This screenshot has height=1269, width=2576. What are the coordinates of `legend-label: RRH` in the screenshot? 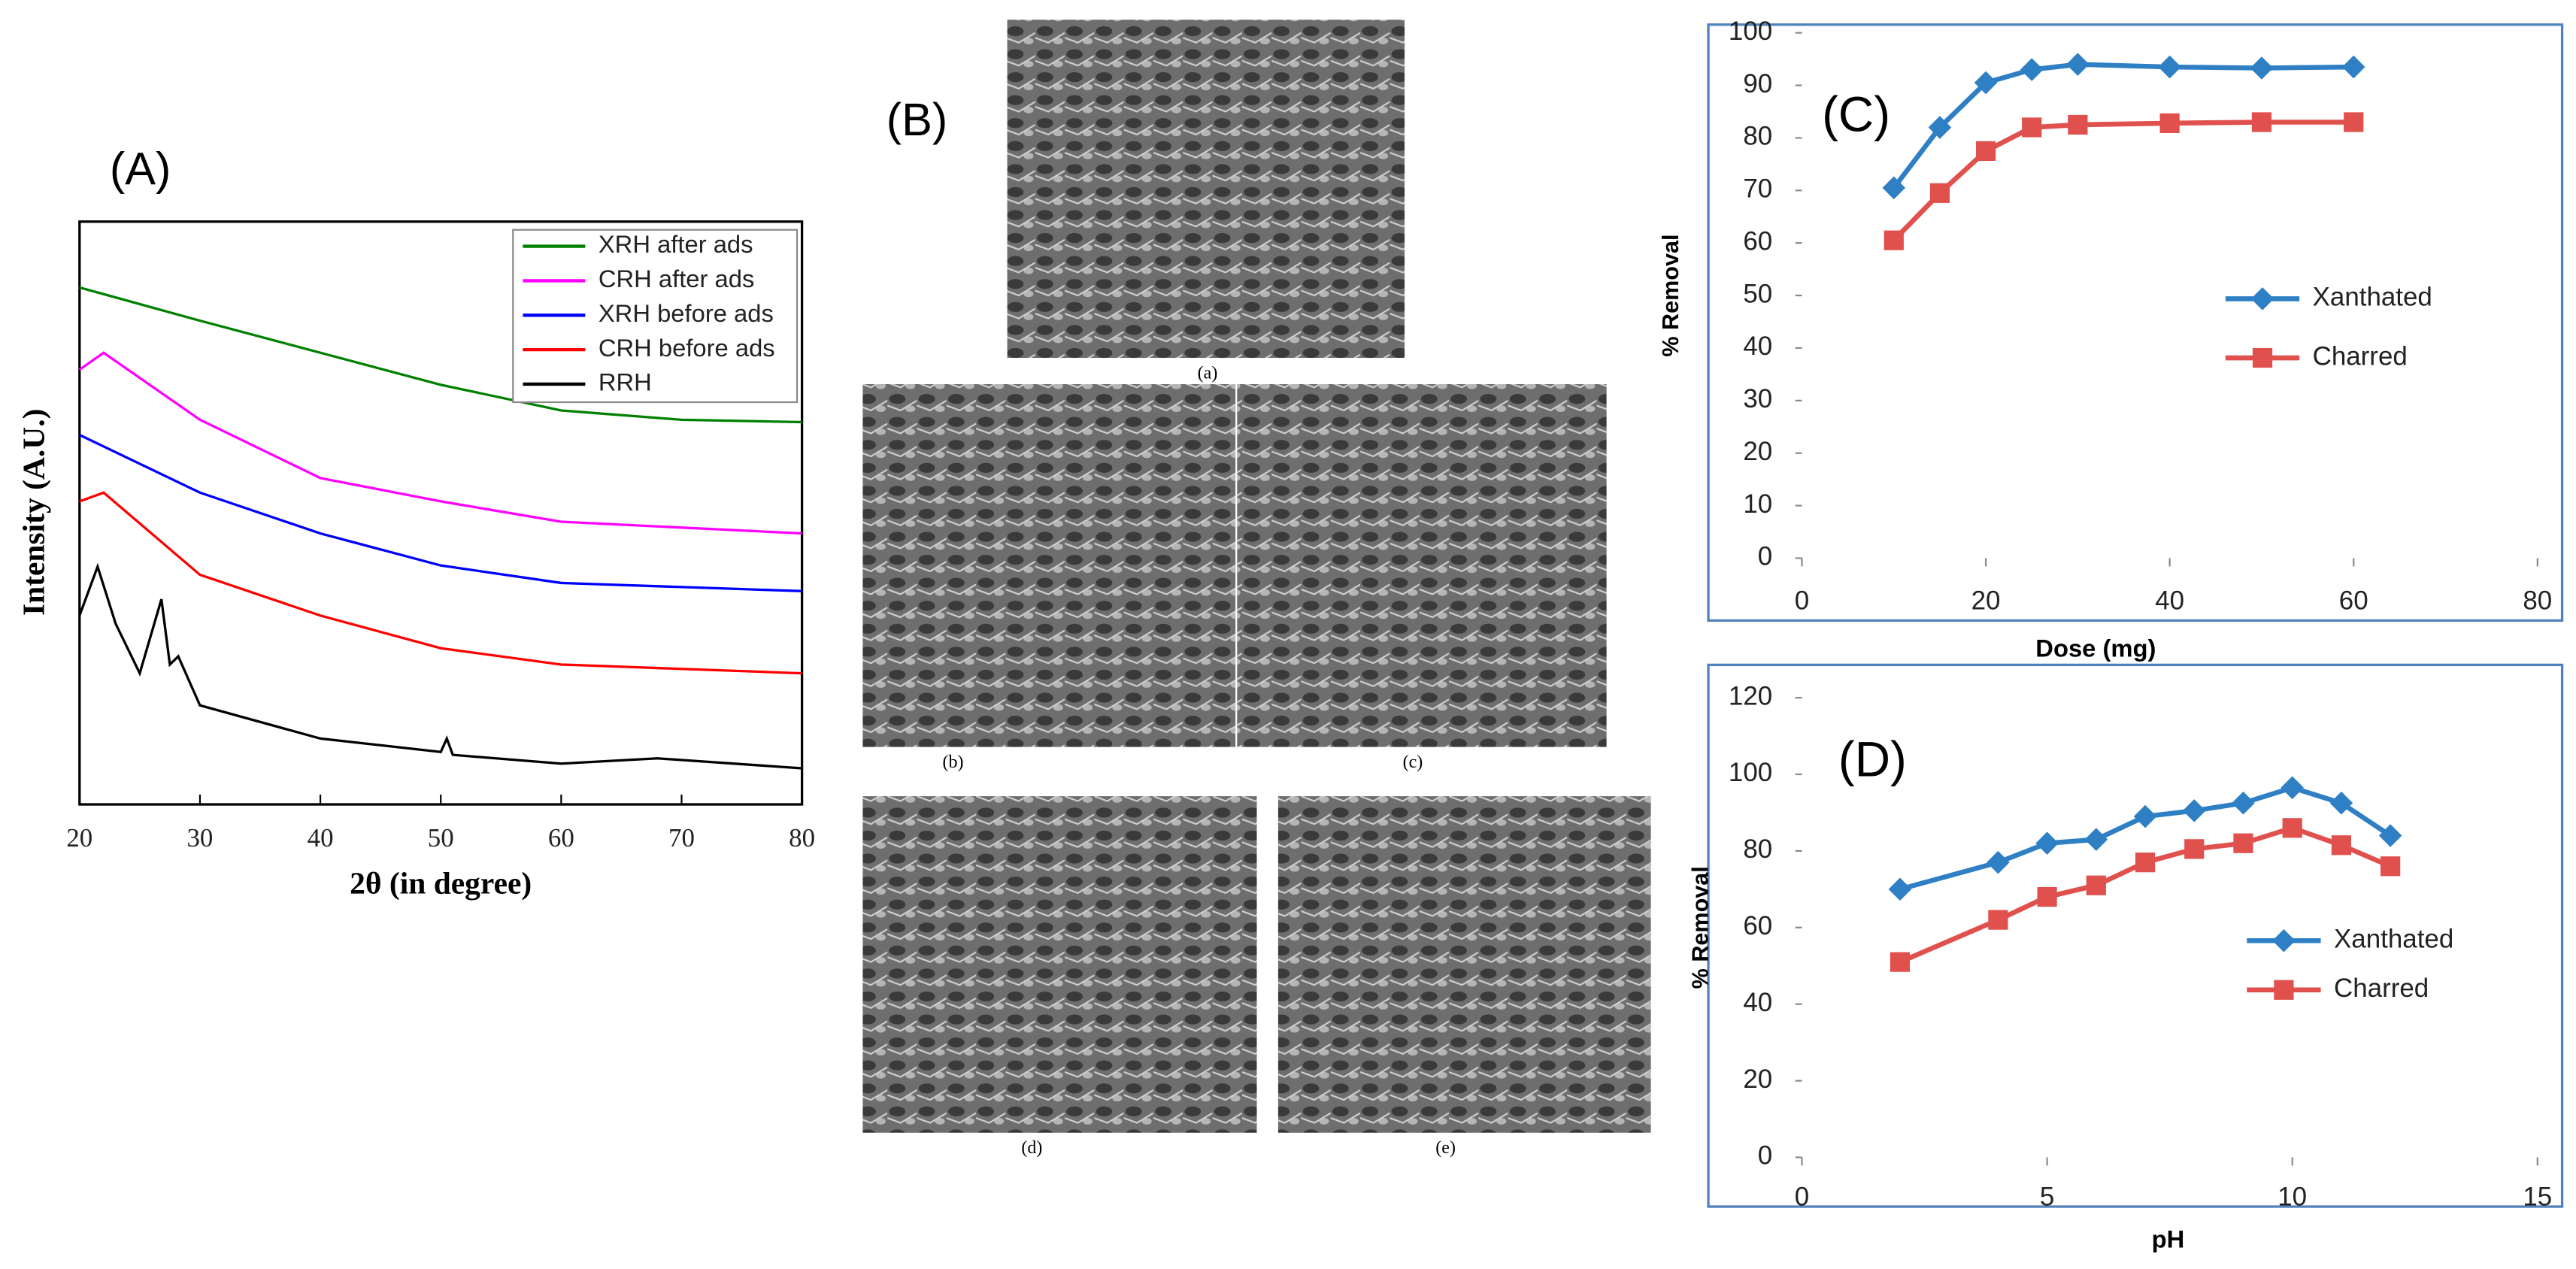 It's located at (625, 382).